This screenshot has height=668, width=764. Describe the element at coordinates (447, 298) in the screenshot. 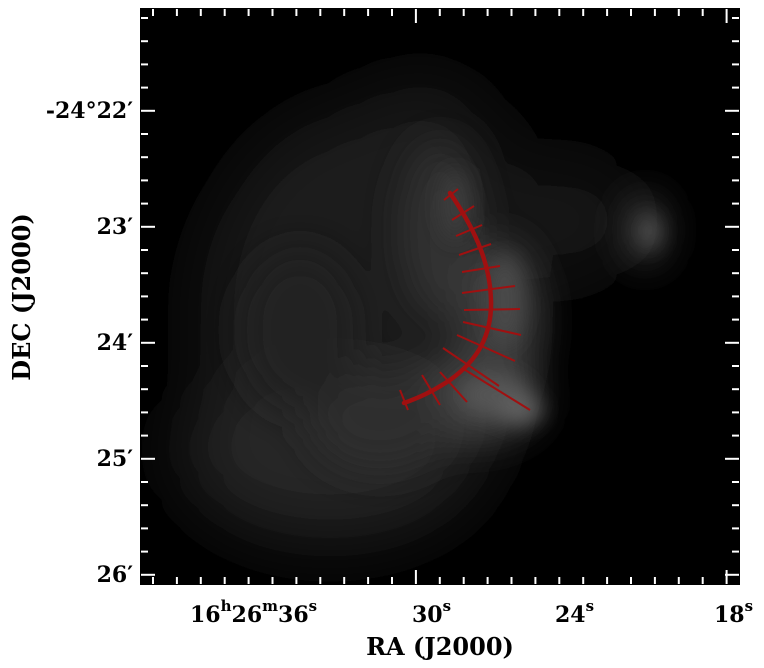

I see `filament-spine` at that location.